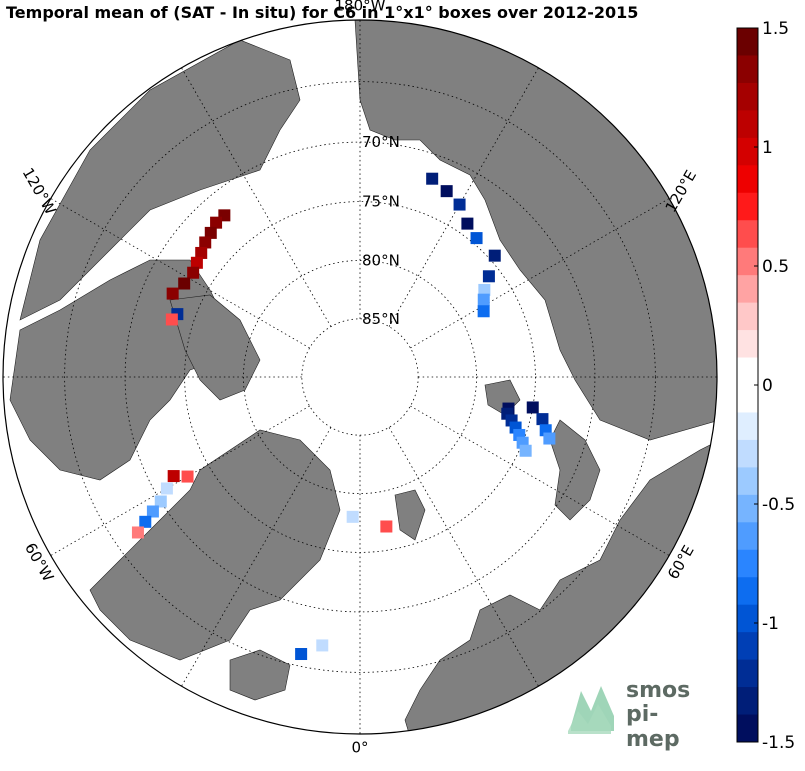 The image size is (805, 771). I want to click on lon-label--120: 120°W, so click(39, 191).